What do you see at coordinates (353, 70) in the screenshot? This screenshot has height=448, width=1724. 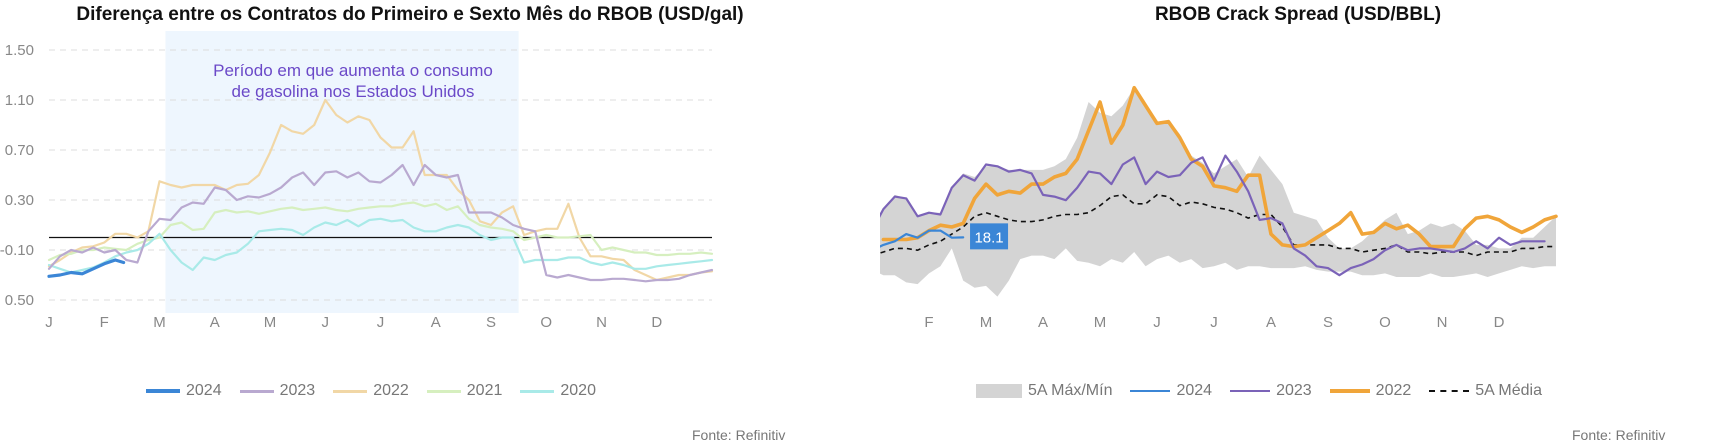 I see `annotation-line-1: Período em que aumenta o consumo` at bounding box center [353, 70].